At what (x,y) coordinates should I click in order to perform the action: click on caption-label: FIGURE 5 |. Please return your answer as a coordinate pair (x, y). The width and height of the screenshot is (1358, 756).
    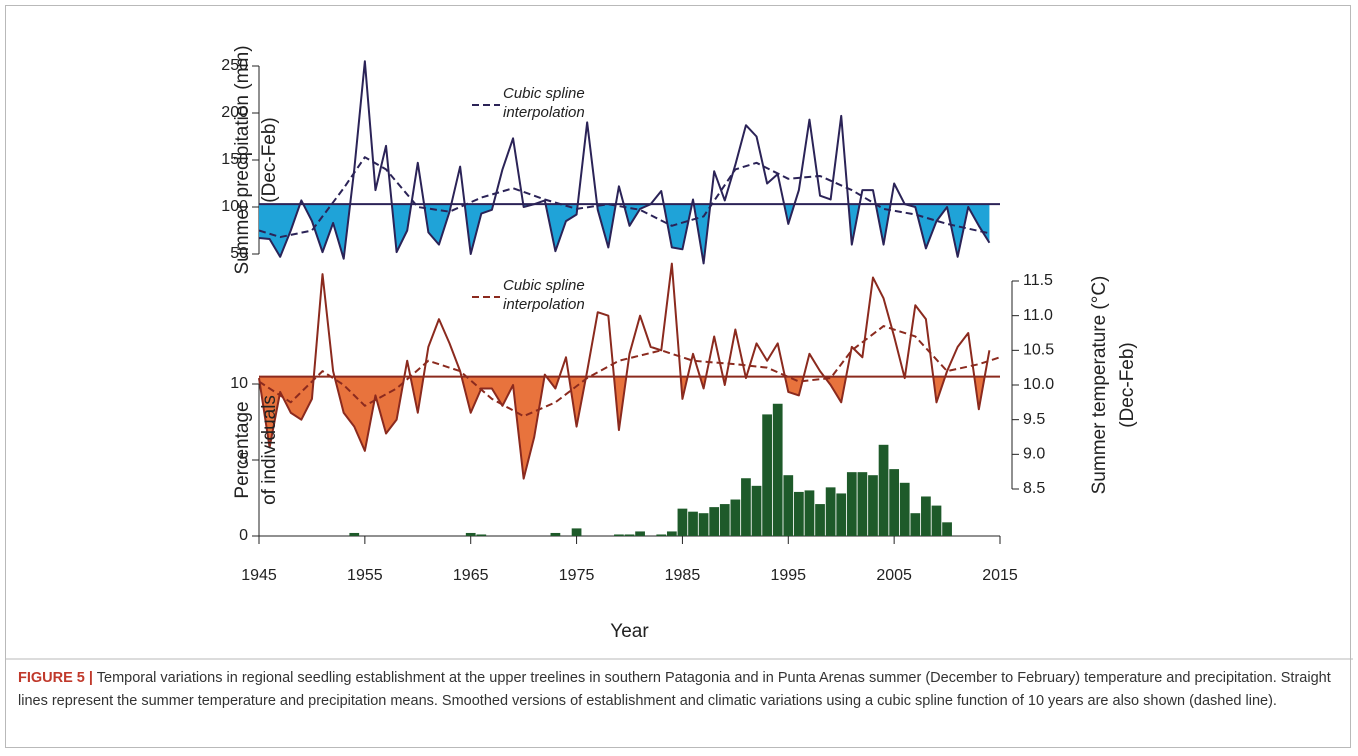
    Looking at the image, I should click on (55, 678).